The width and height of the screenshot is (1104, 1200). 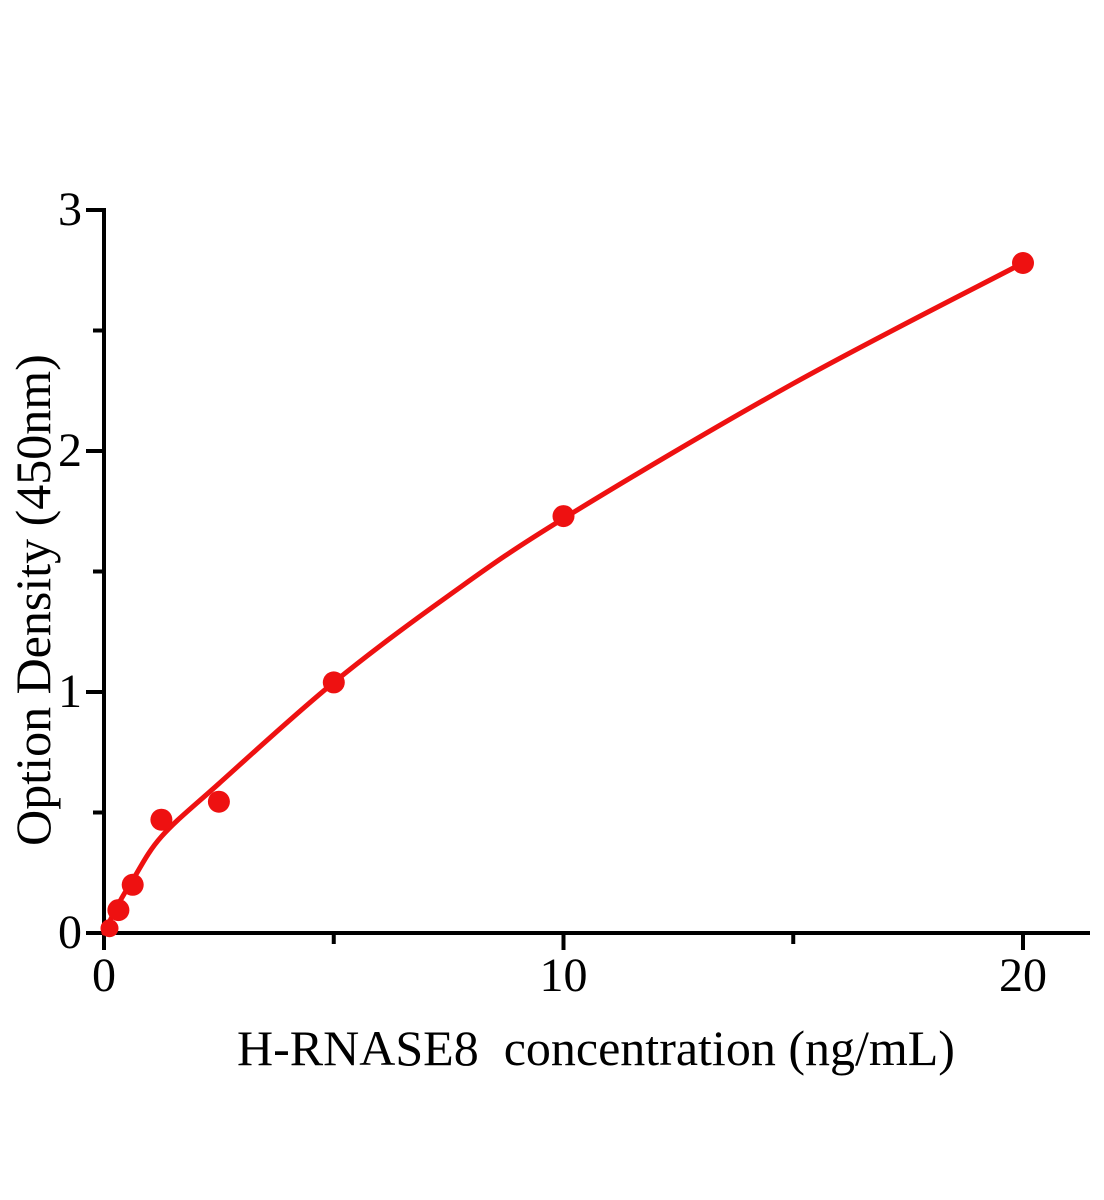 I want to click on y-tick-label: 1, so click(x=70, y=691).